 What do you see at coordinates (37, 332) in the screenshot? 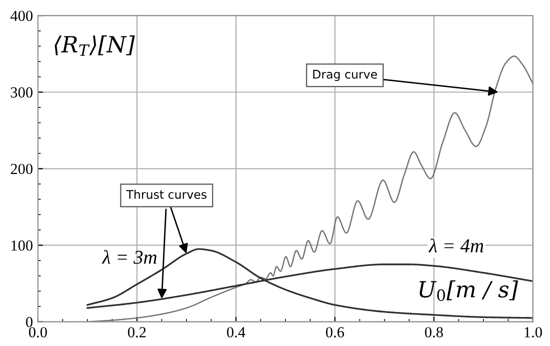
I see `x-tick-label: 0.0` at bounding box center [37, 332].